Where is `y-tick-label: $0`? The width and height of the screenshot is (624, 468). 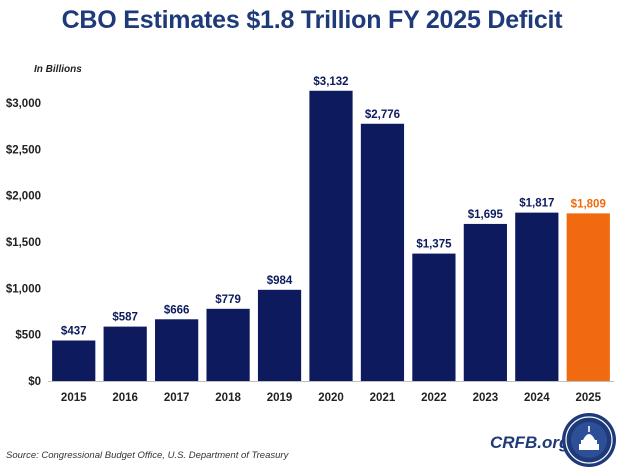
y-tick-label: $0 is located at coordinates (34, 382).